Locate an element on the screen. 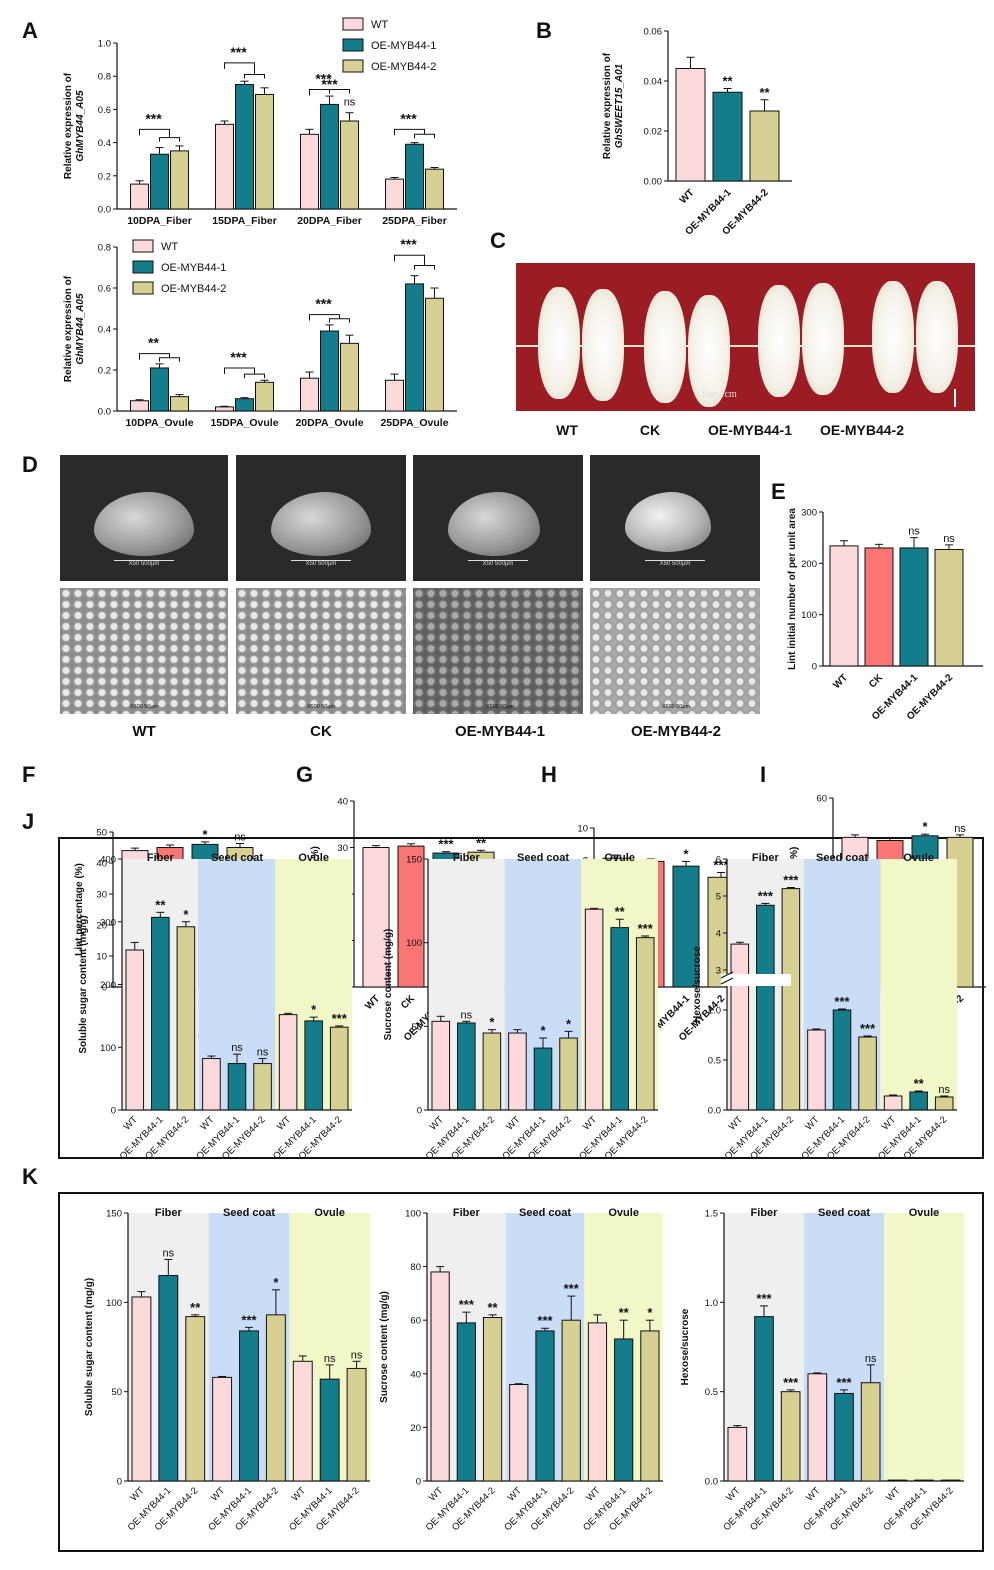 This screenshot has height=1570, width=994. x-tick-label: 15DPA_Fiber is located at coordinates (244, 221).